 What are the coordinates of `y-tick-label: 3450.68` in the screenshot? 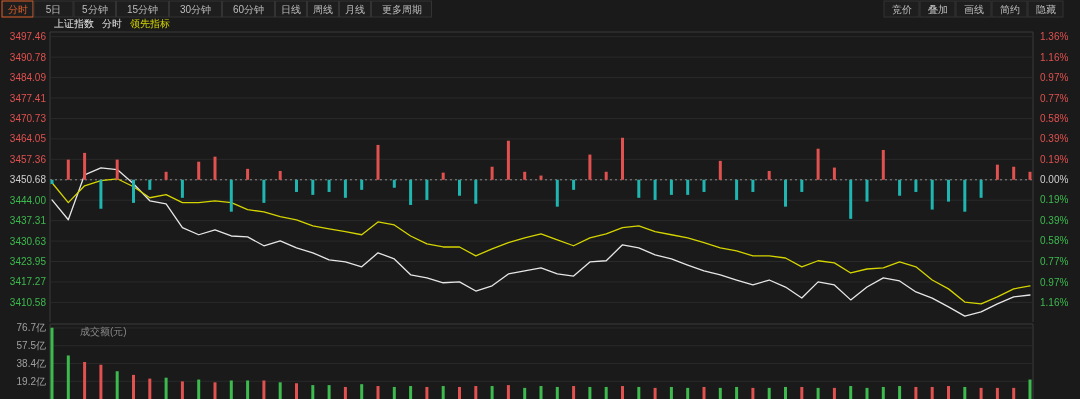 It's located at (28, 180).